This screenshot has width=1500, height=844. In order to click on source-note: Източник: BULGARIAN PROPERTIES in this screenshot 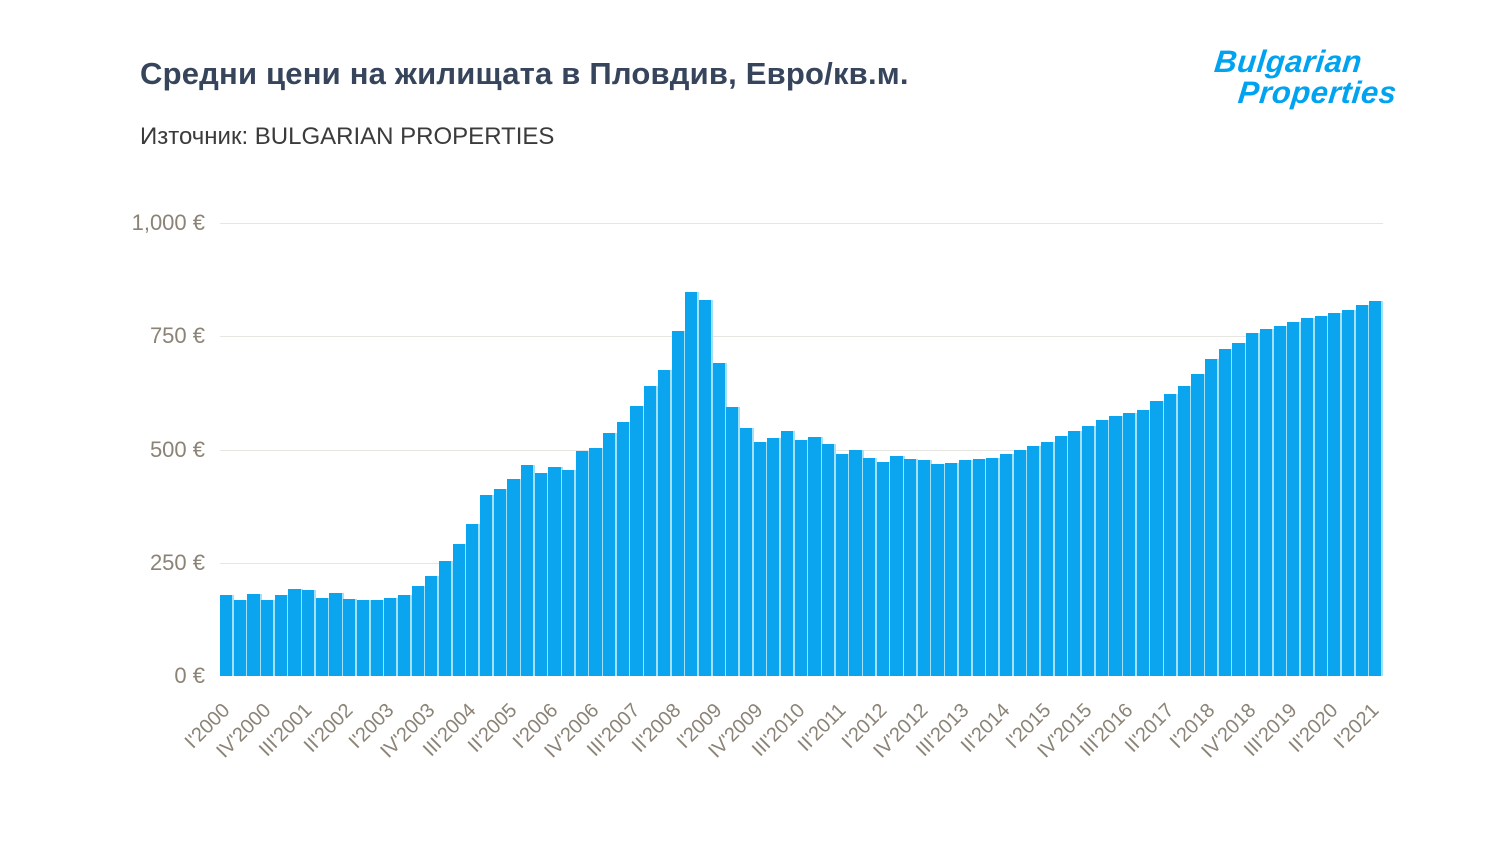, I will do `click(347, 136)`.